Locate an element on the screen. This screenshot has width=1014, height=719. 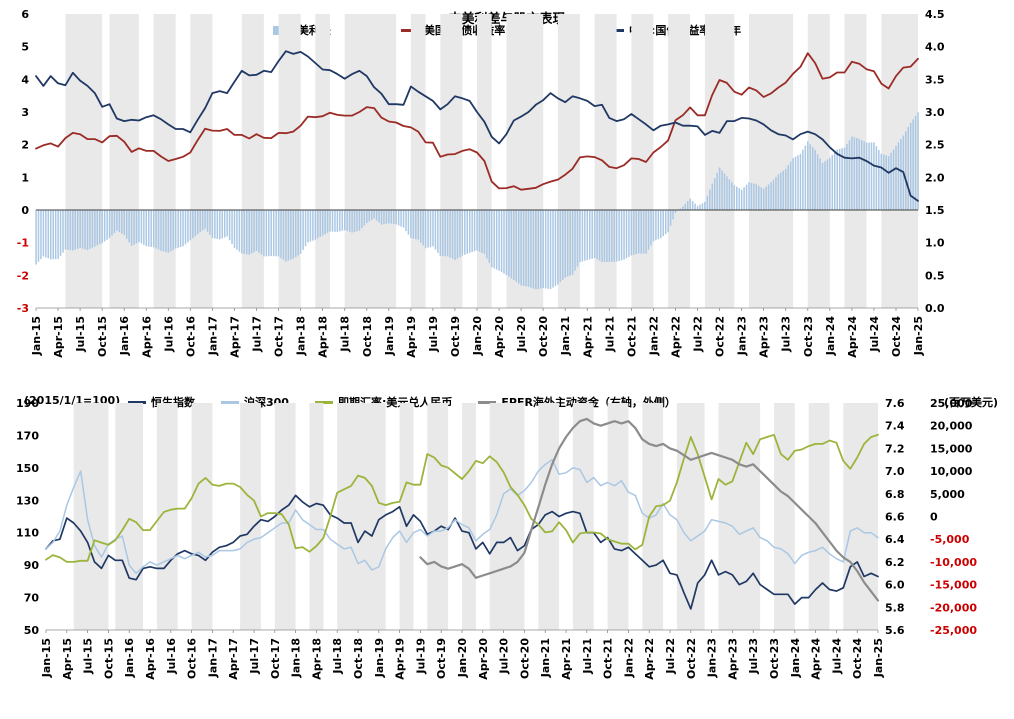
y-axis-tick-label: 5.8 is located at coordinates (895, 607).